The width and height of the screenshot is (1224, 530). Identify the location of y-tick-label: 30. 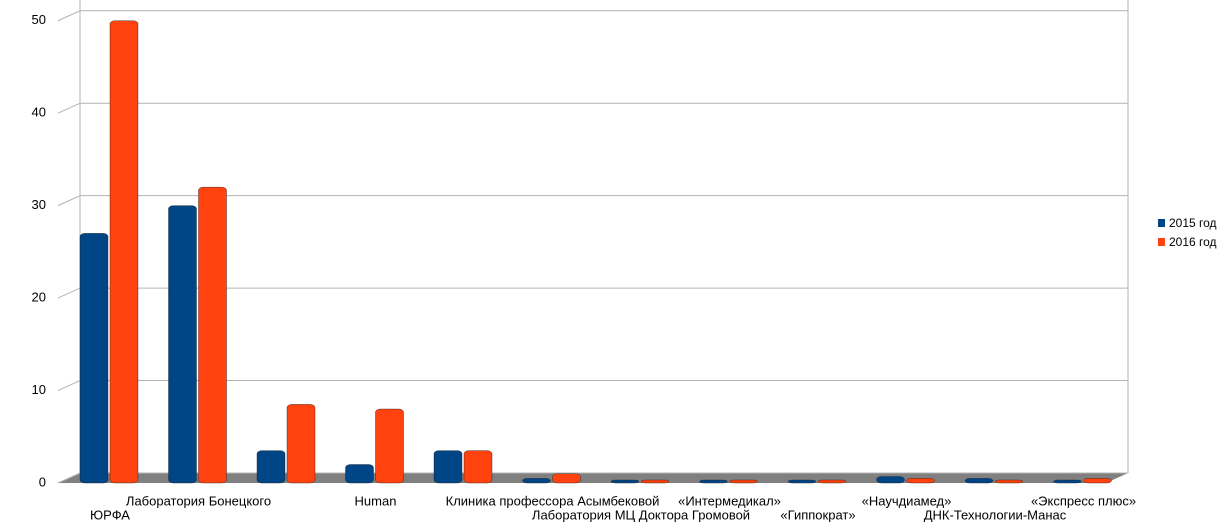
(39, 204).